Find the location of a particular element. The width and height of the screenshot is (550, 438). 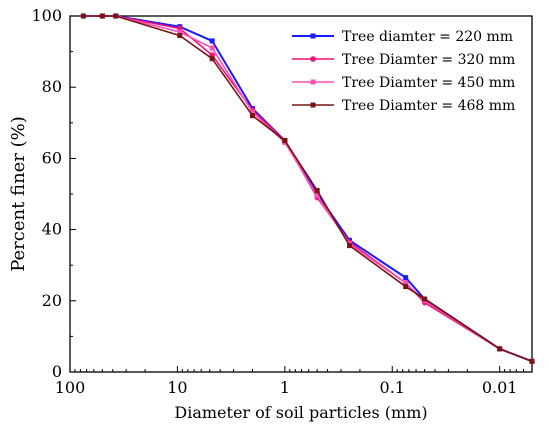

legend-entry: Tree diamter = 220 mm is located at coordinates (402, 37).